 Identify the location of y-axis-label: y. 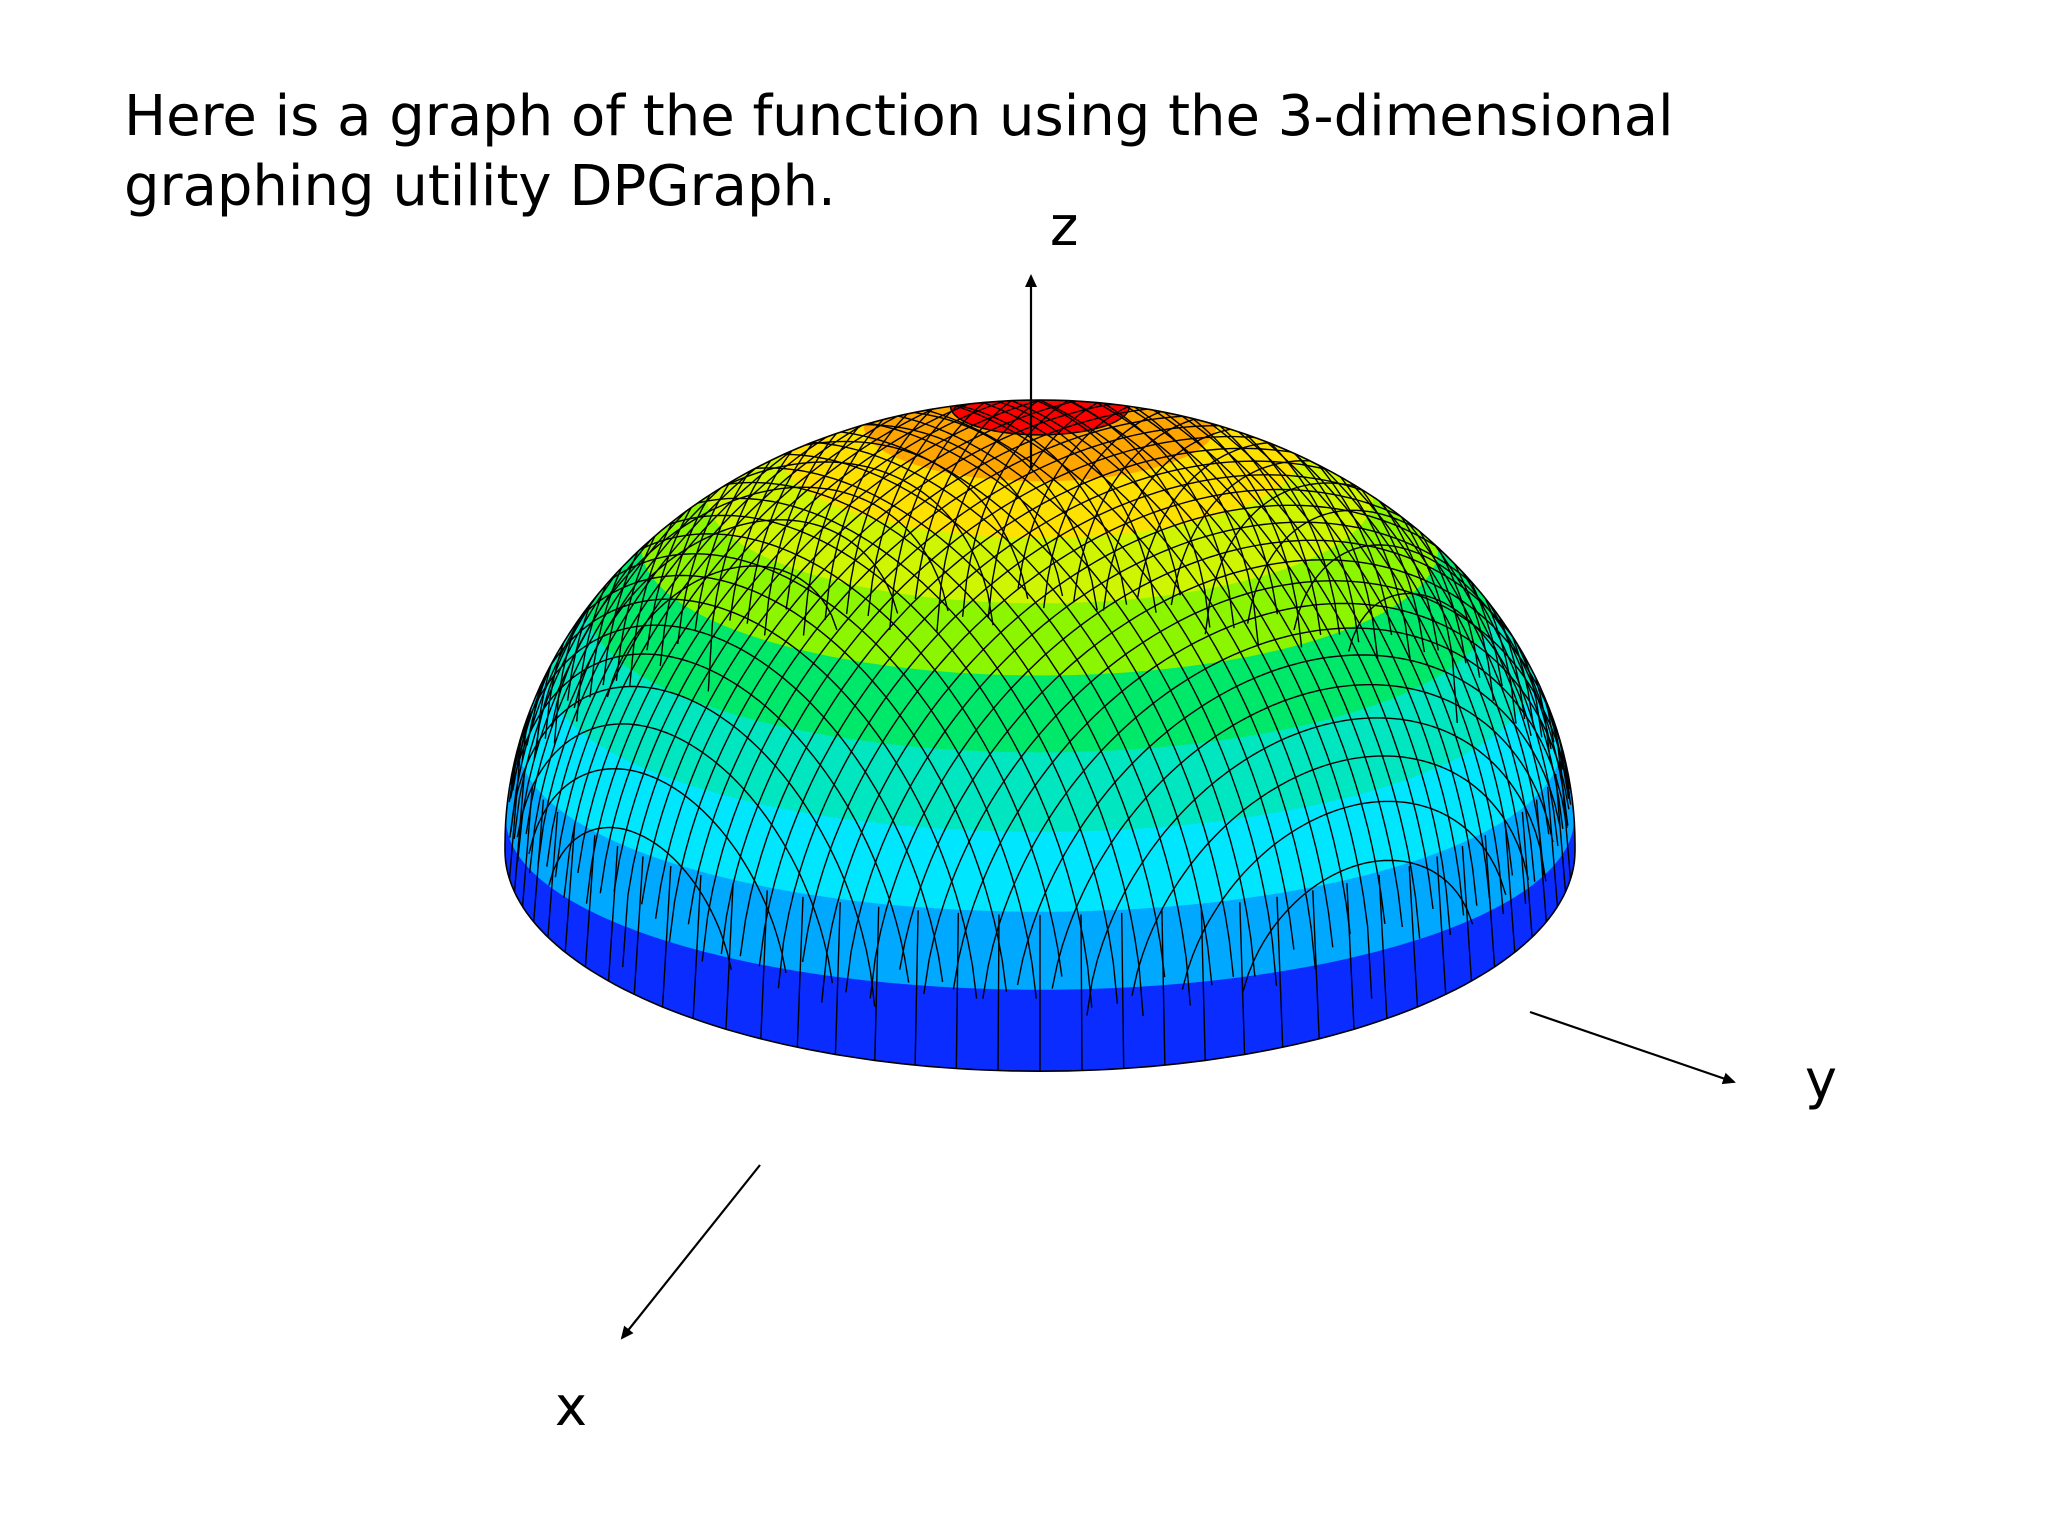
(1821, 1079).